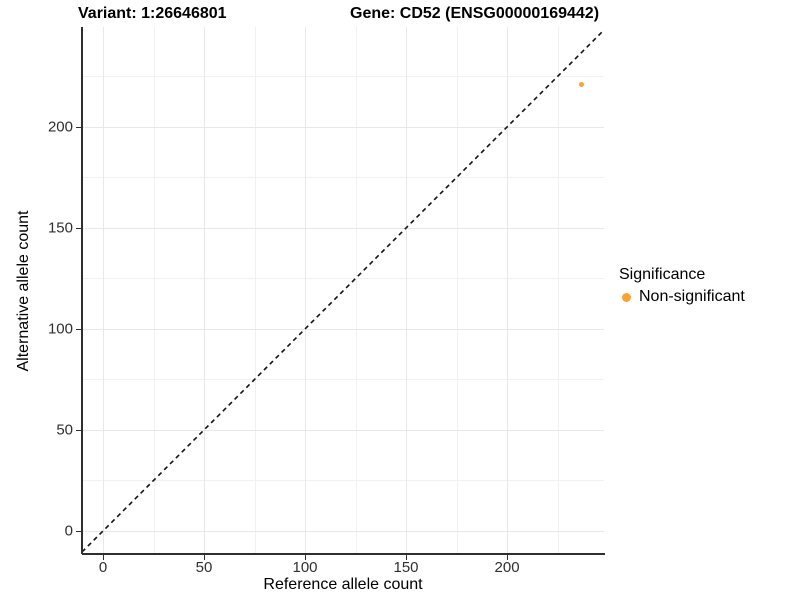  What do you see at coordinates (692, 296) in the screenshot?
I see `legend-item-label: Non-significant` at bounding box center [692, 296].